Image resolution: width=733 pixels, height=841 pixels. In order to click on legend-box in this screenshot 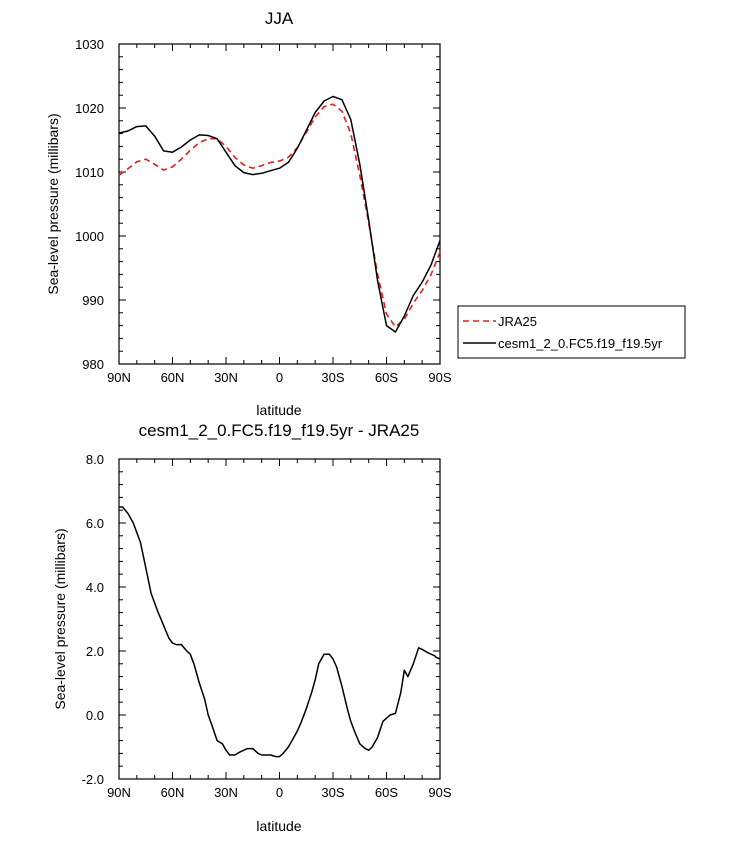, I will do `click(571, 332)`.